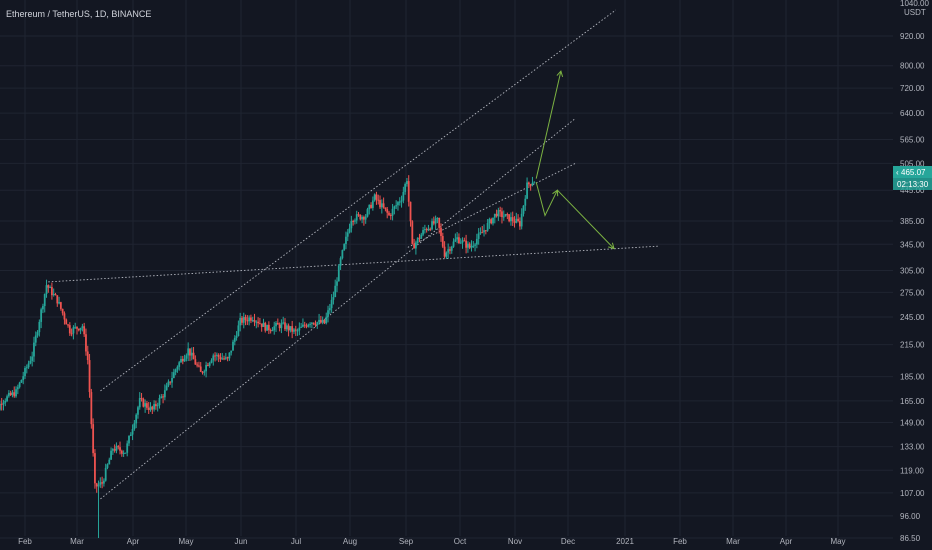 Image resolution: width=932 pixels, height=550 pixels. I want to click on x-tick-label: Aug, so click(350, 541).